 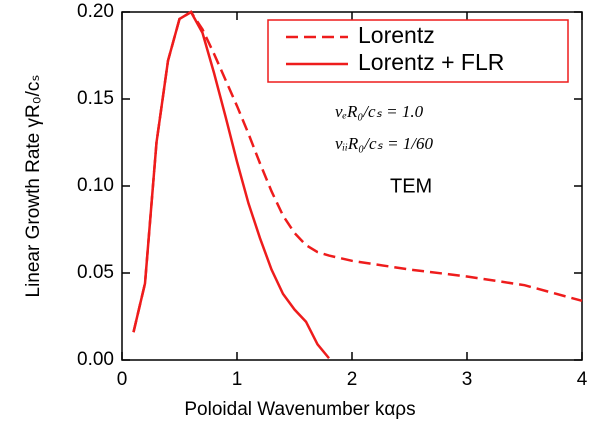 What do you see at coordinates (95, 98) in the screenshot?
I see `y-tick-label: 0.15` at bounding box center [95, 98].